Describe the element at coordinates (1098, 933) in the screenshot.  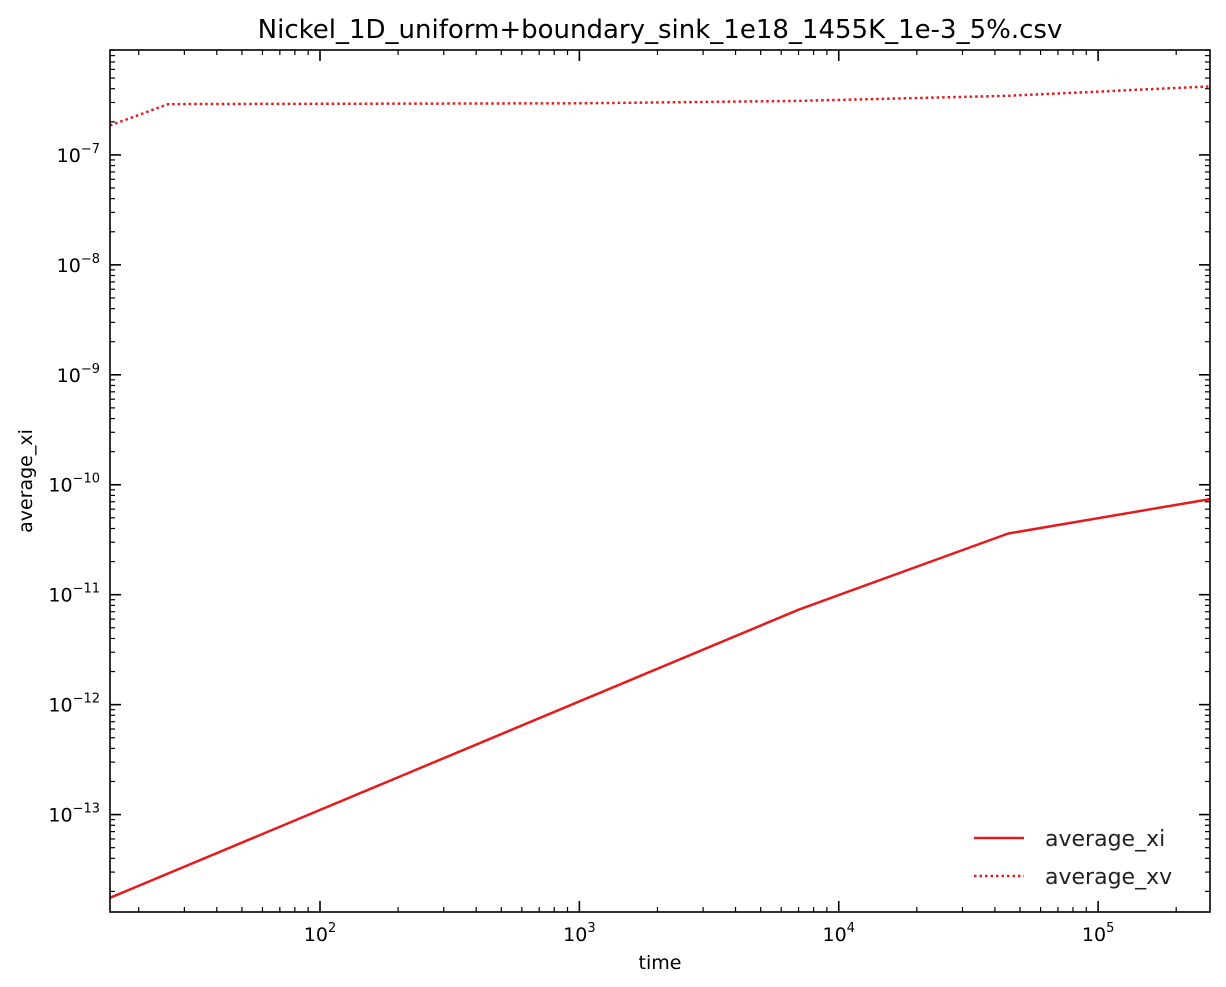
I see `x-tick-label: 10⁵` at that location.